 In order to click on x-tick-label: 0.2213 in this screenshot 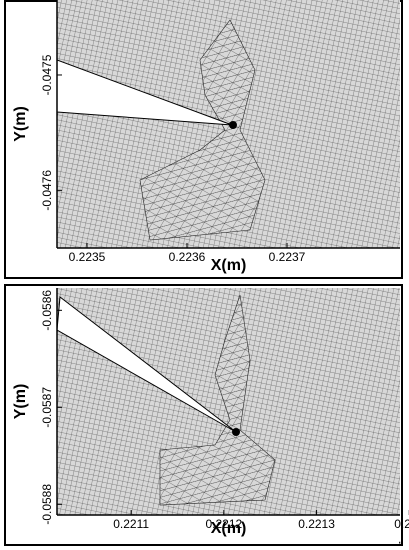, I will do `click(316, 524)`.